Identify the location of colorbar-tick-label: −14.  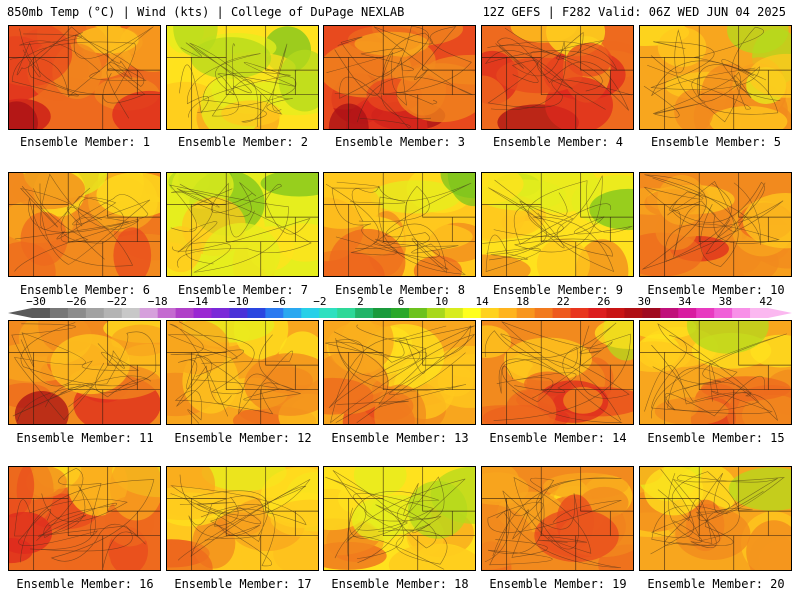
(198, 301).